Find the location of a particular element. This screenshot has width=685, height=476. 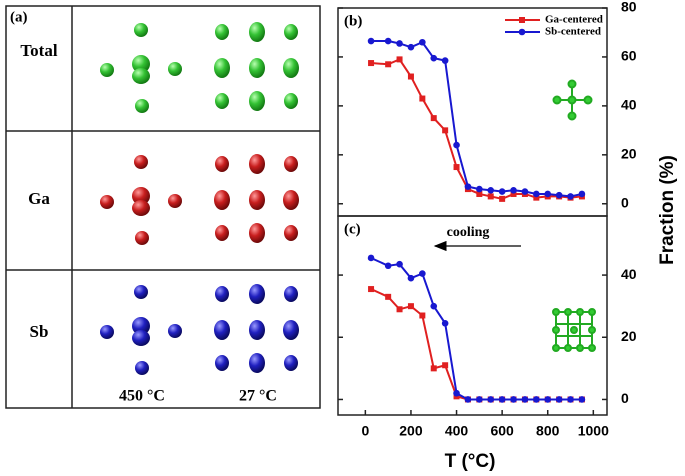

x-tick-label: 600 is located at coordinates (502, 431).